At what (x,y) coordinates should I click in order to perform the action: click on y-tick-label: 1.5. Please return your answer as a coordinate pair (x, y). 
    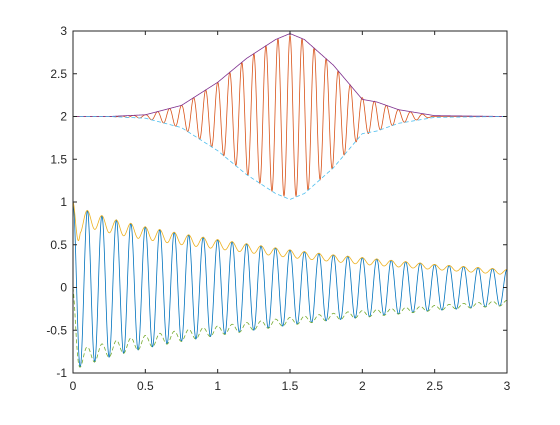
    Looking at the image, I should click on (58, 159).